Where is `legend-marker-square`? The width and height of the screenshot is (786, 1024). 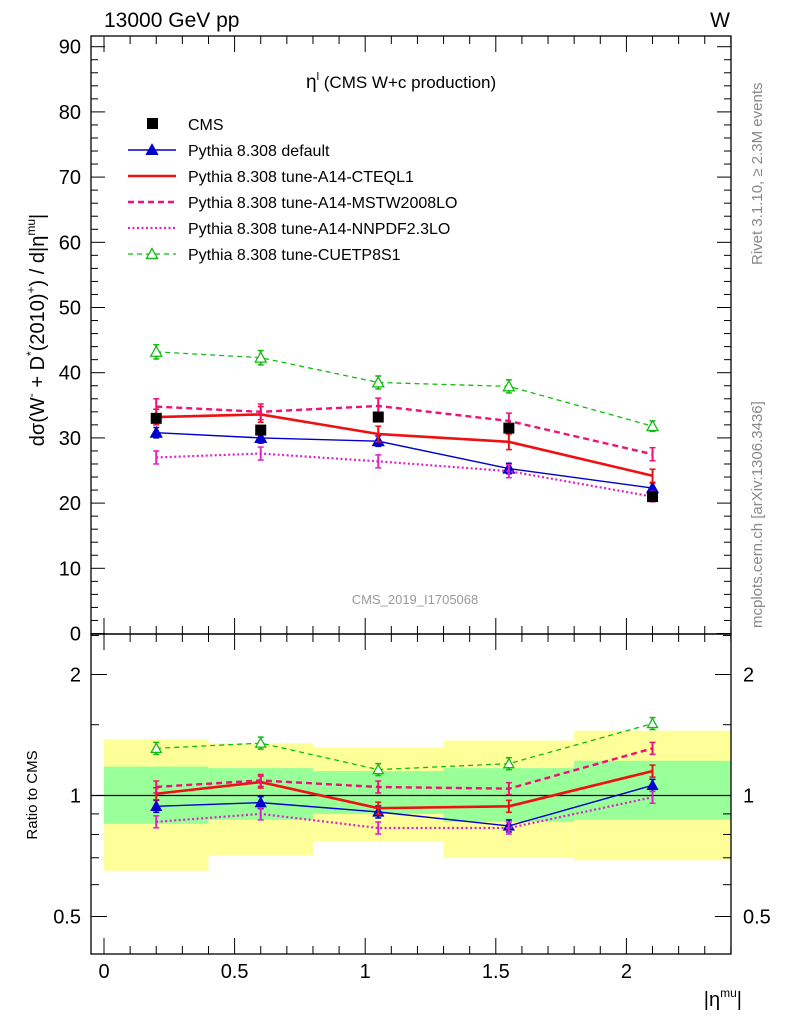
legend-marker-square is located at coordinates (152, 123).